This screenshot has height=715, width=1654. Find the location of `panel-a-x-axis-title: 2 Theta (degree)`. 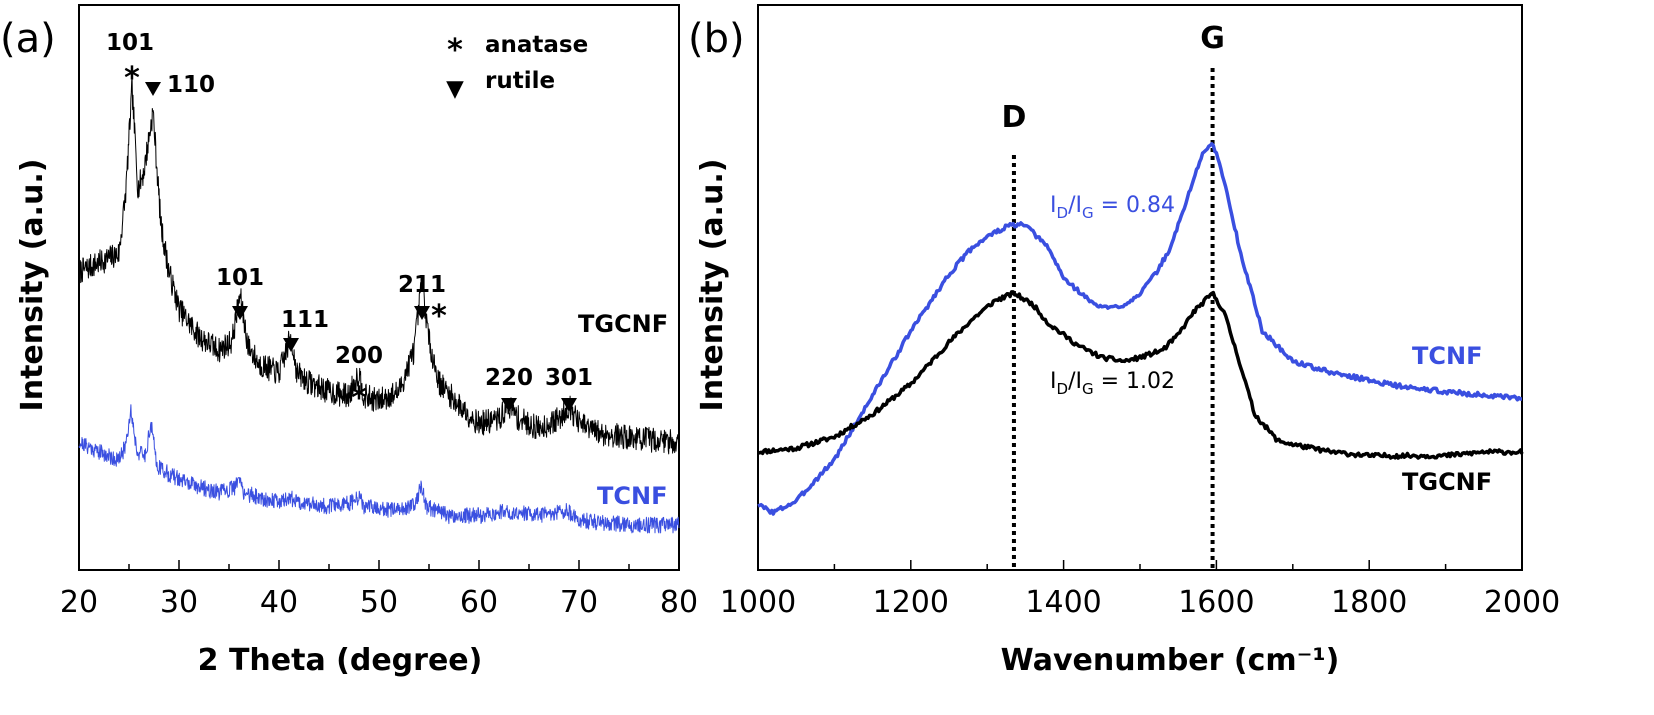

panel-a-x-axis-title: 2 Theta (degree) is located at coordinates (340, 660).